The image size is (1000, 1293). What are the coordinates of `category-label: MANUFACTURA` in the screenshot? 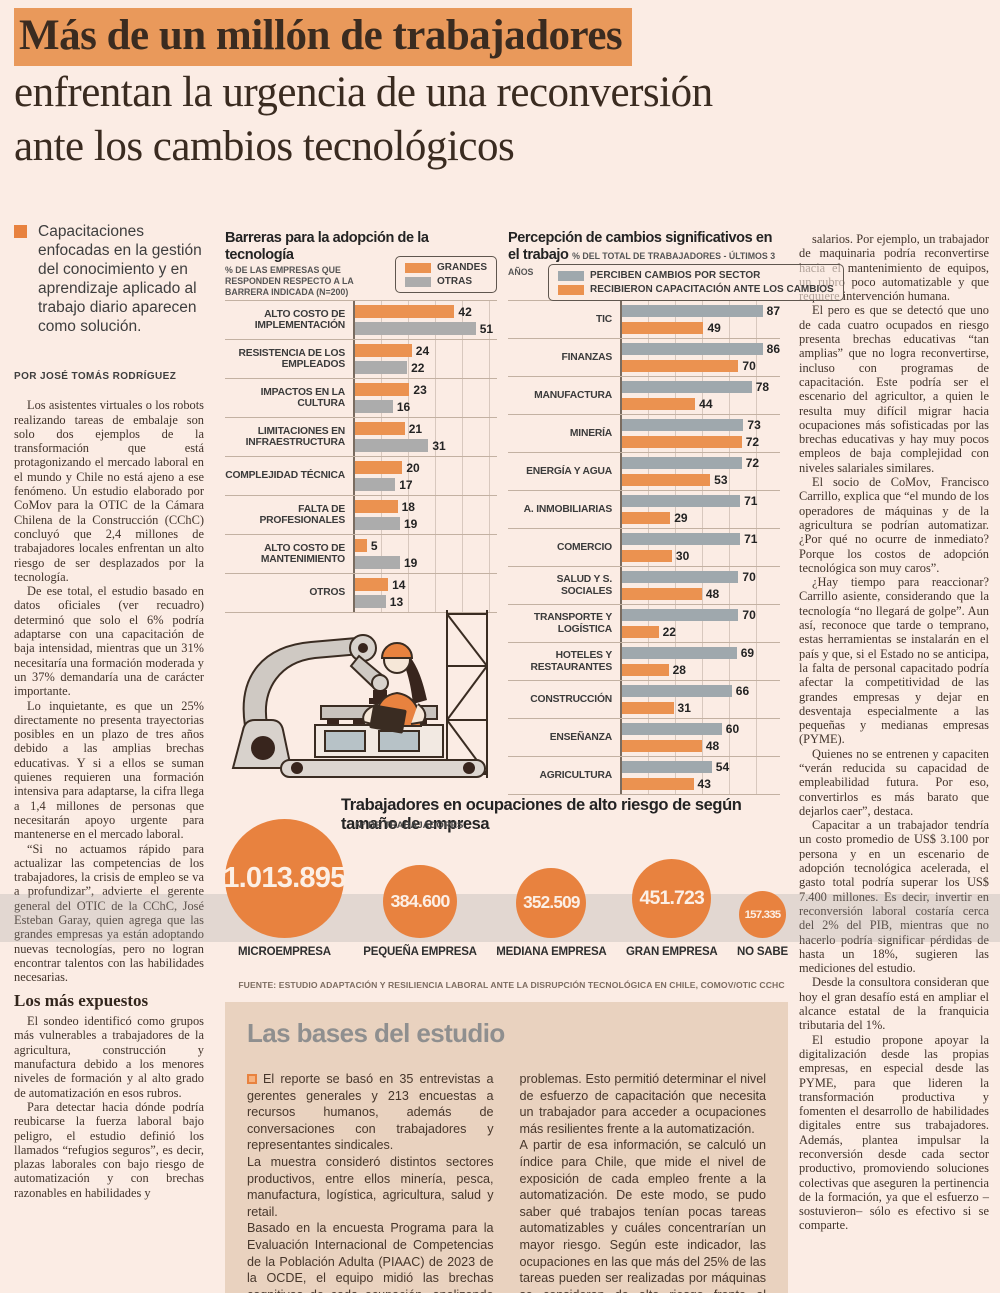 It's located at (573, 395).